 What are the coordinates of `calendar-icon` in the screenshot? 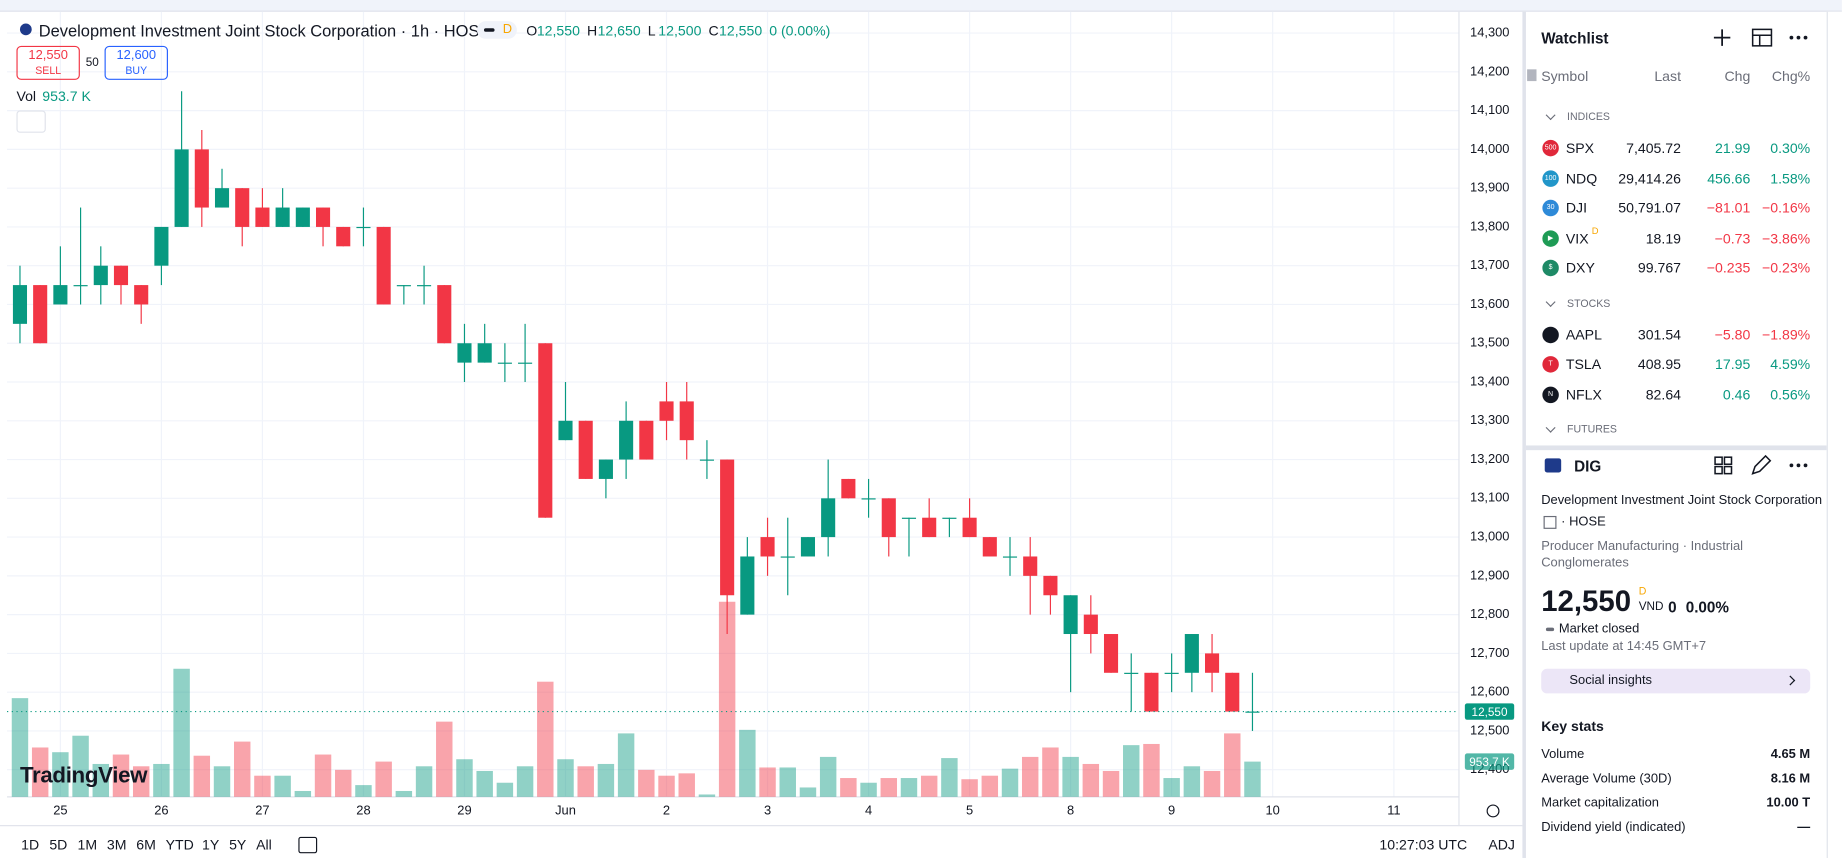 It's located at (308, 845).